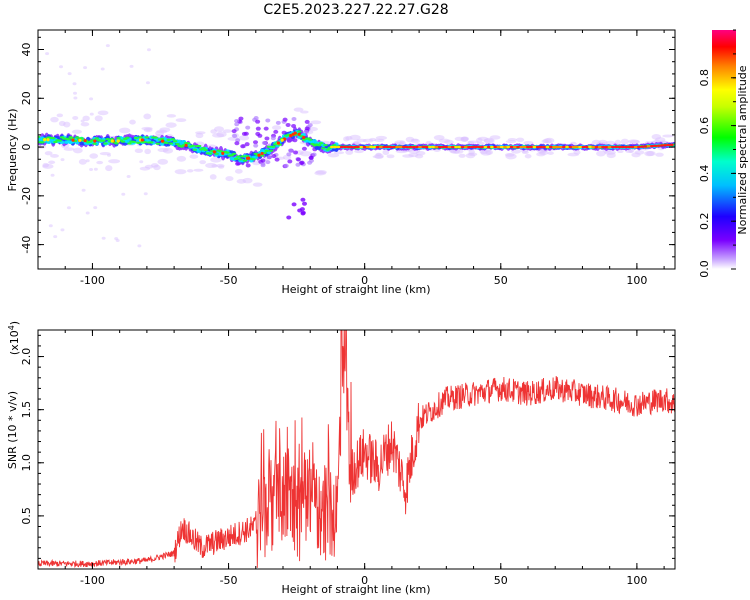  What do you see at coordinates (14, 323) in the screenshot?
I see `snr-scale-suffix: )` at bounding box center [14, 323].